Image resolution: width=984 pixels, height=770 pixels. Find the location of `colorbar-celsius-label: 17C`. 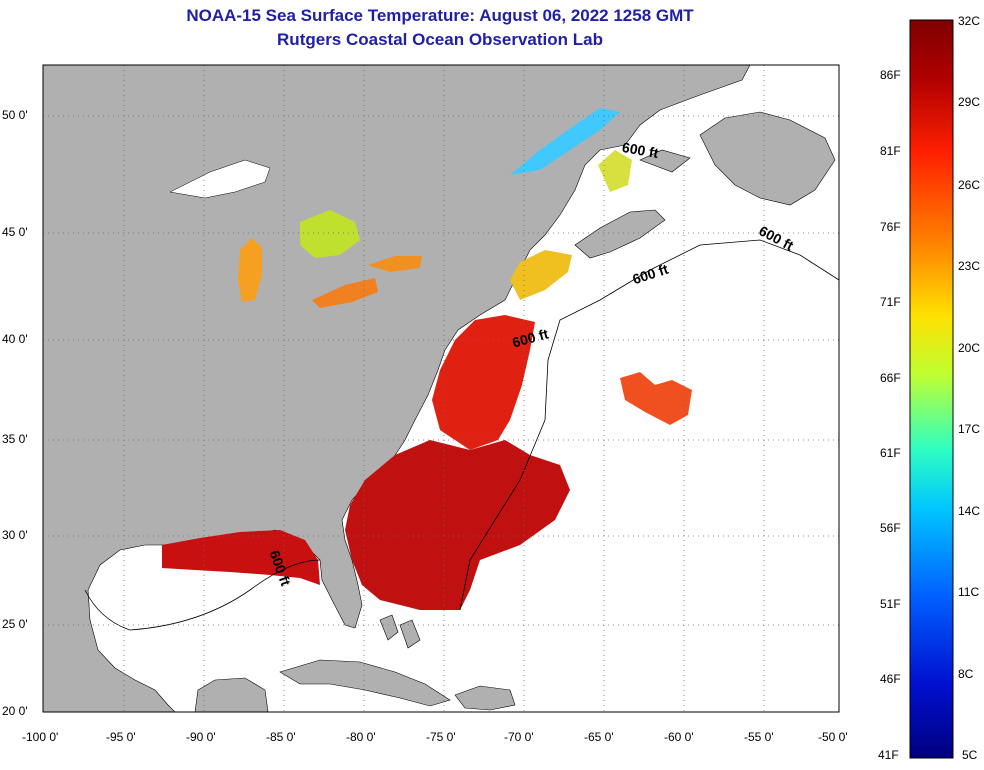

colorbar-celsius-label: 17C is located at coordinates (969, 429).